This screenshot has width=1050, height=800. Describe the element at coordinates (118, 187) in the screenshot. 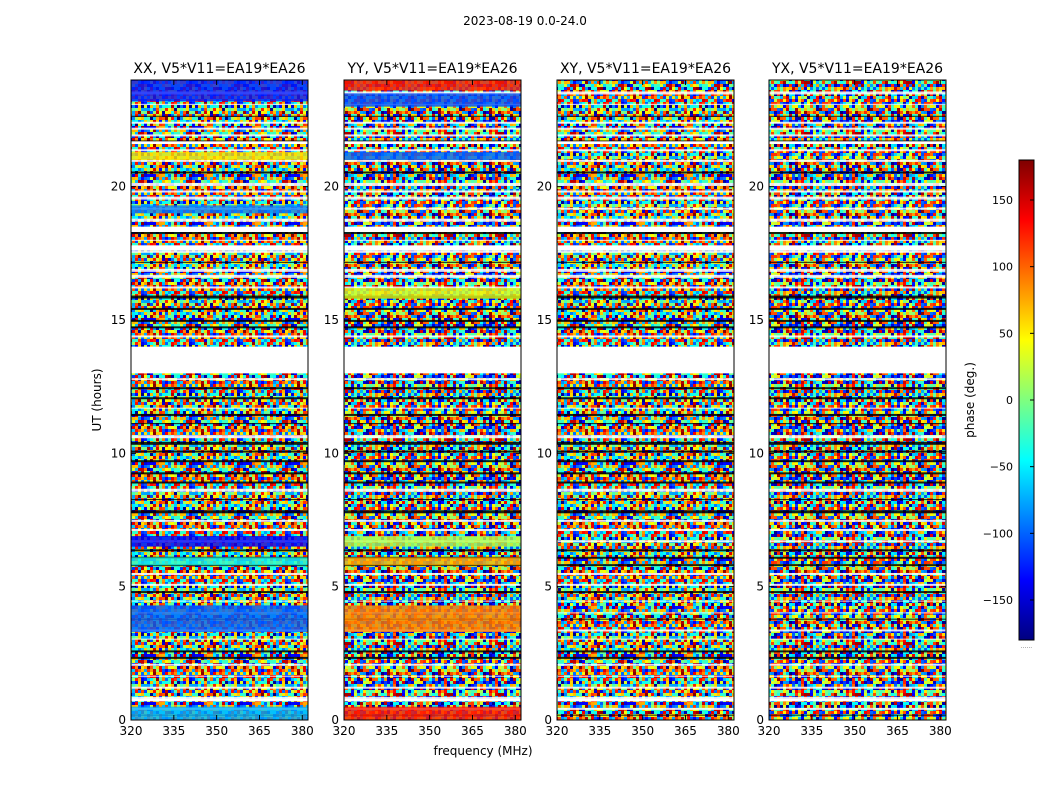

I see `y-tick-label: 20` at that location.